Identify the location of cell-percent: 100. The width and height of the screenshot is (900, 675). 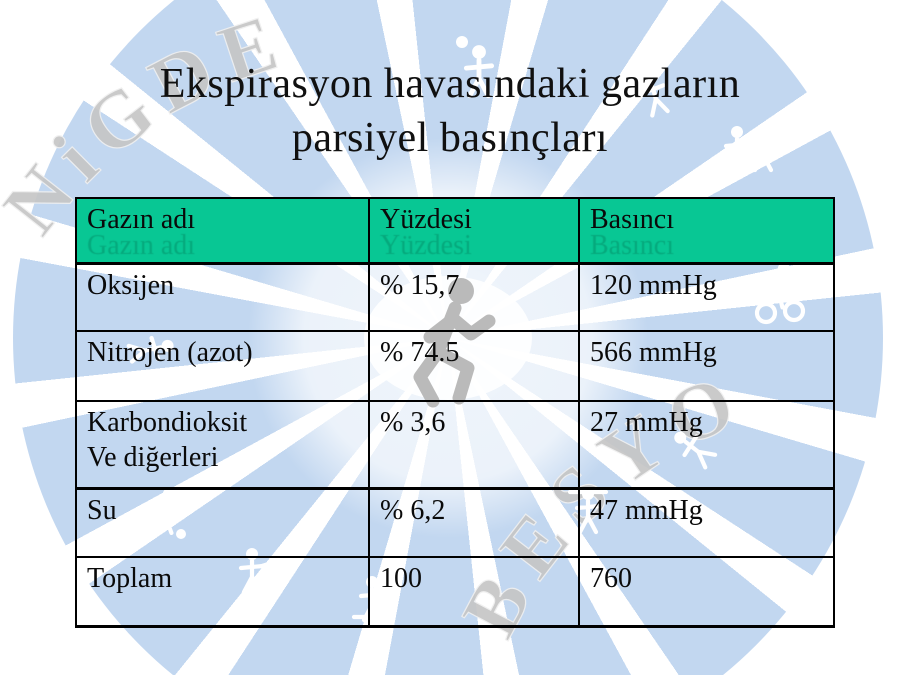
(474, 592).